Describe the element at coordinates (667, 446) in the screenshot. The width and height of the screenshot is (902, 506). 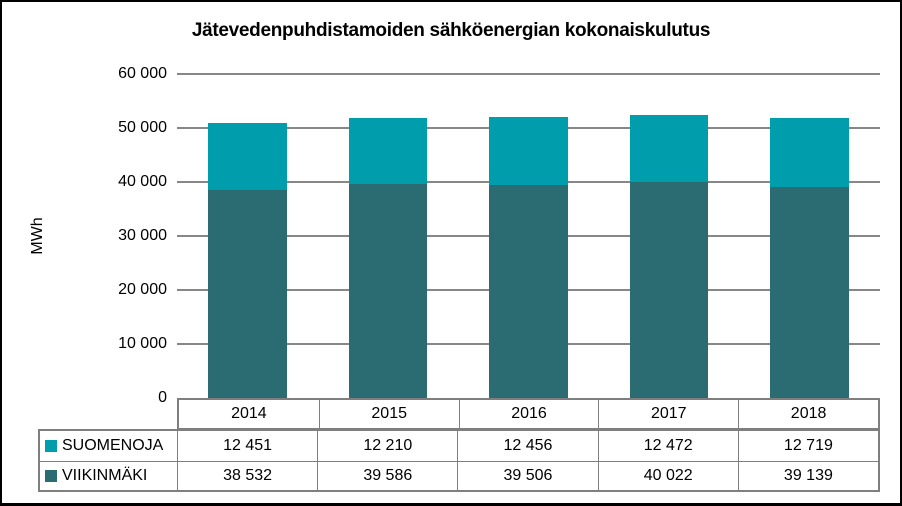
I see `cell-suomenoja-2017: 12 472` at that location.